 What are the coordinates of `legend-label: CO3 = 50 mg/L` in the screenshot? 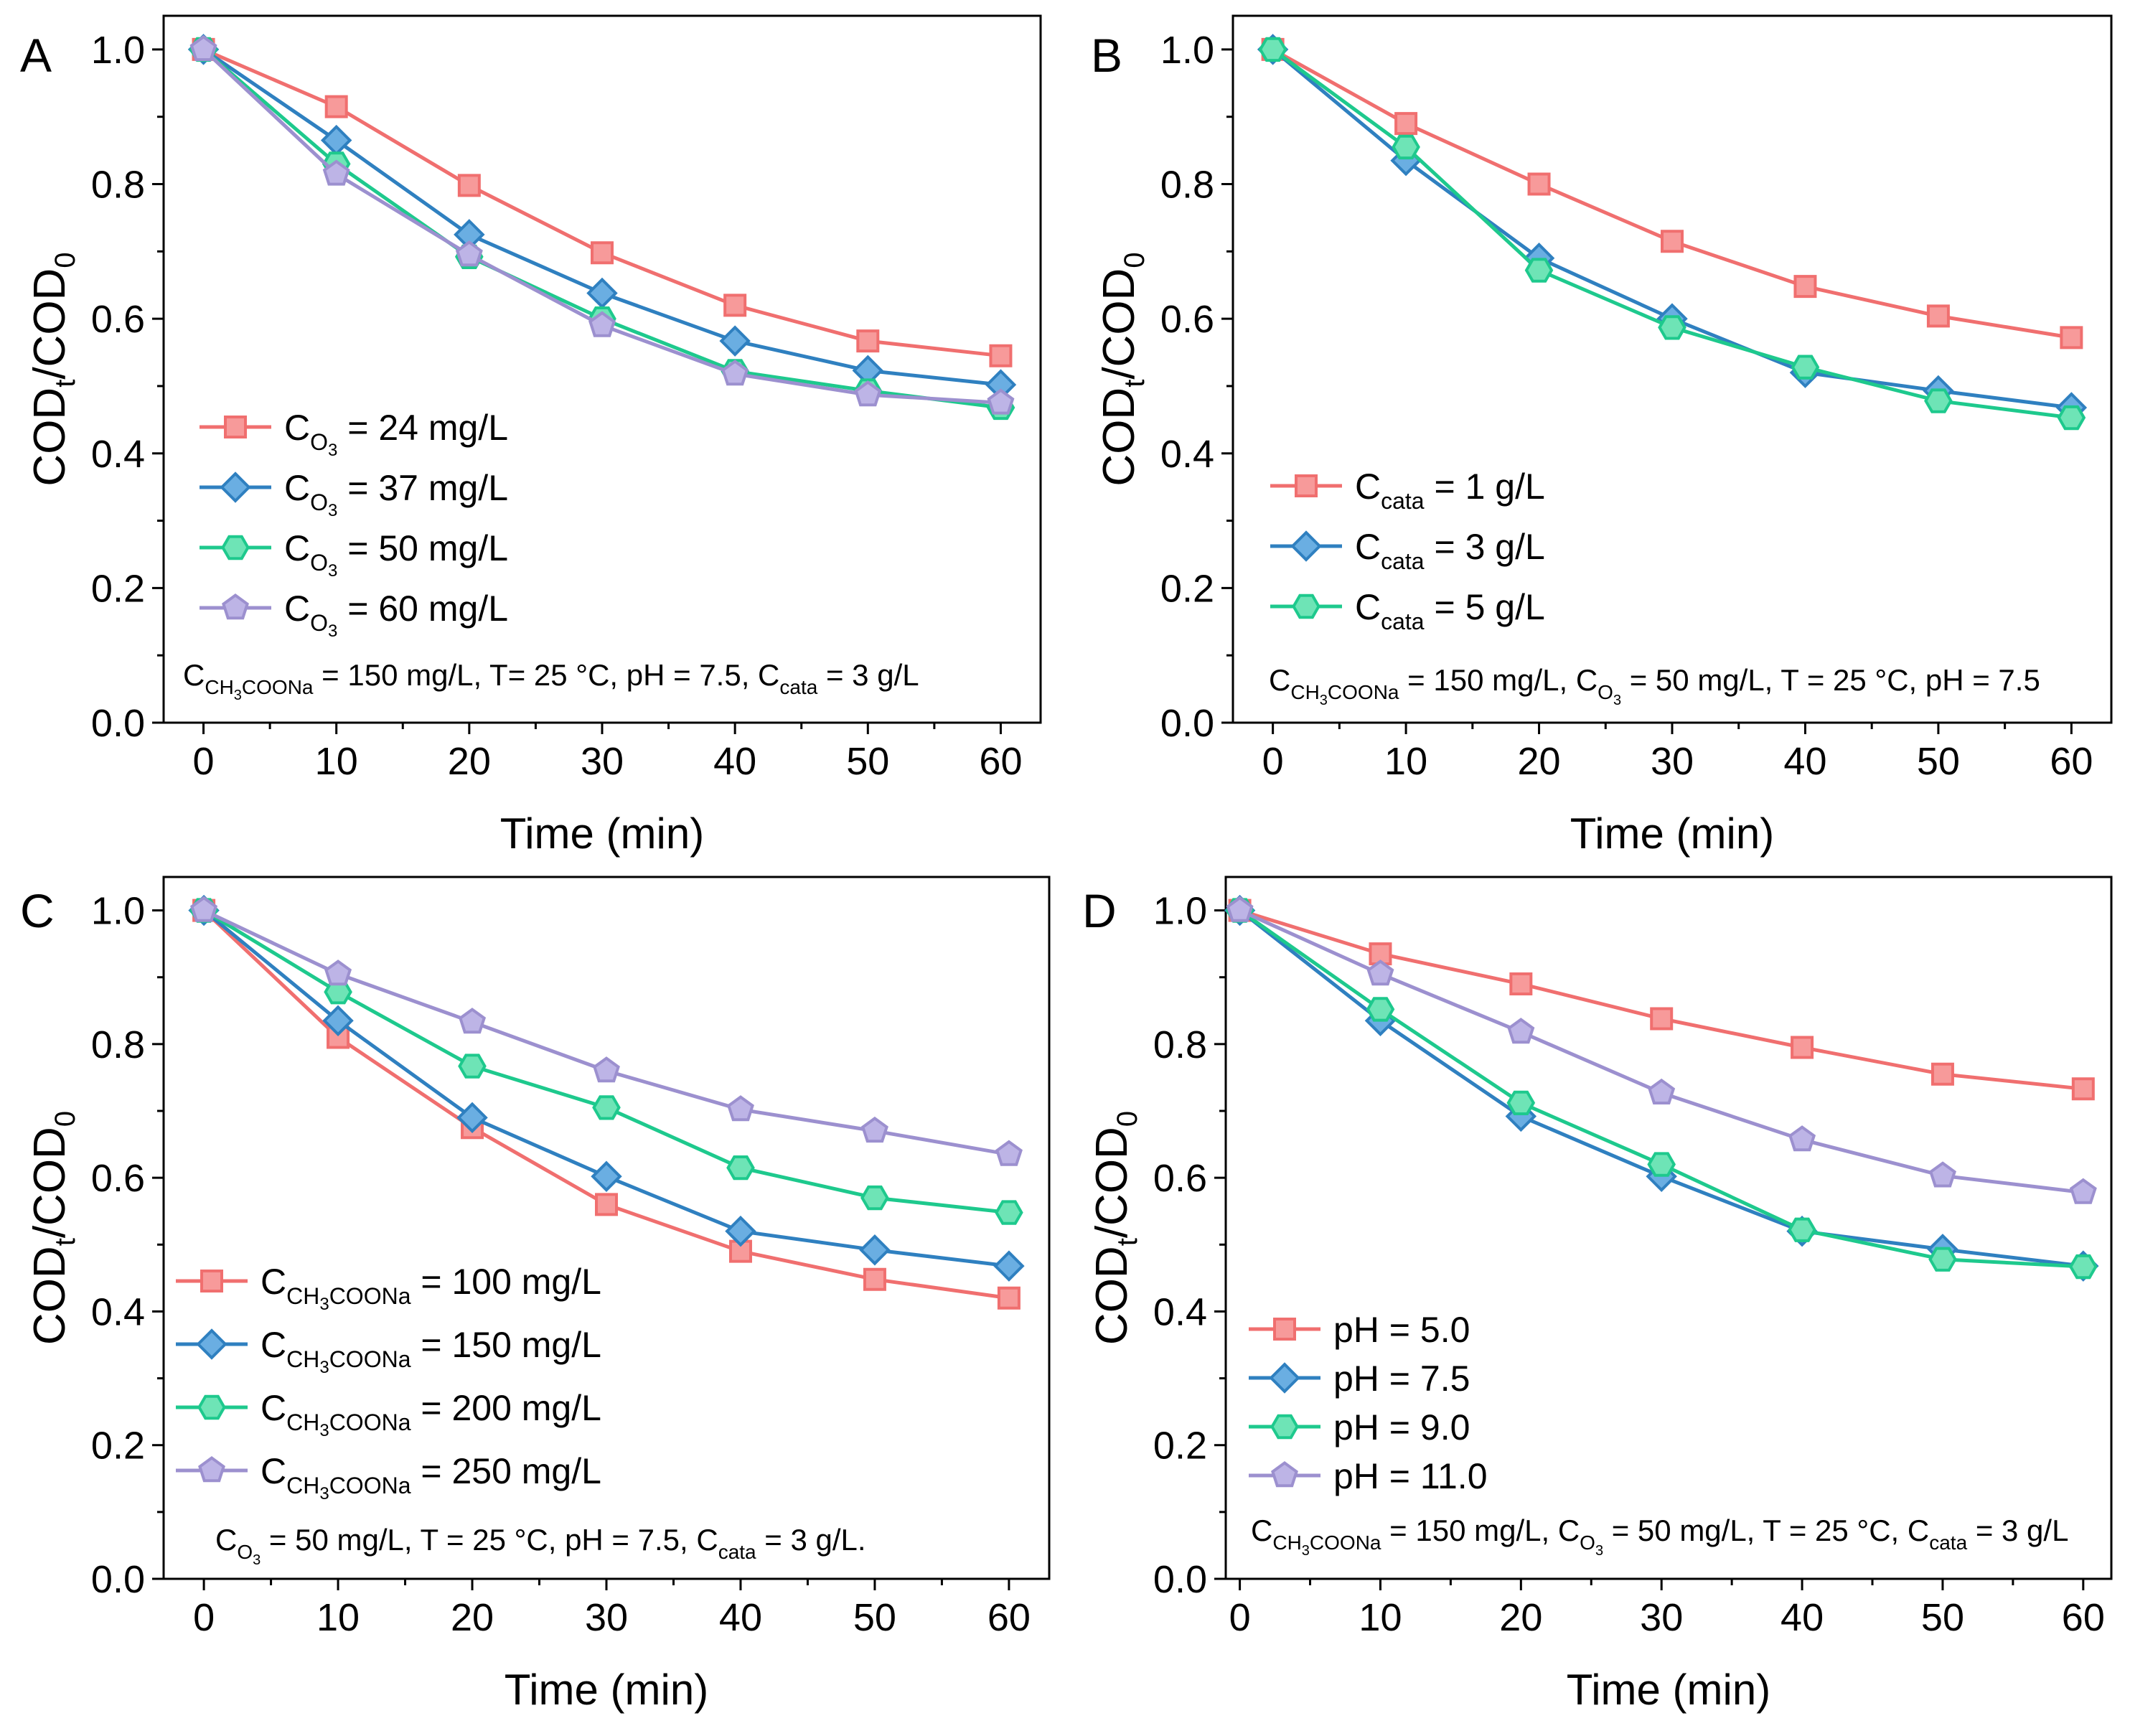 It's located at (396, 554).